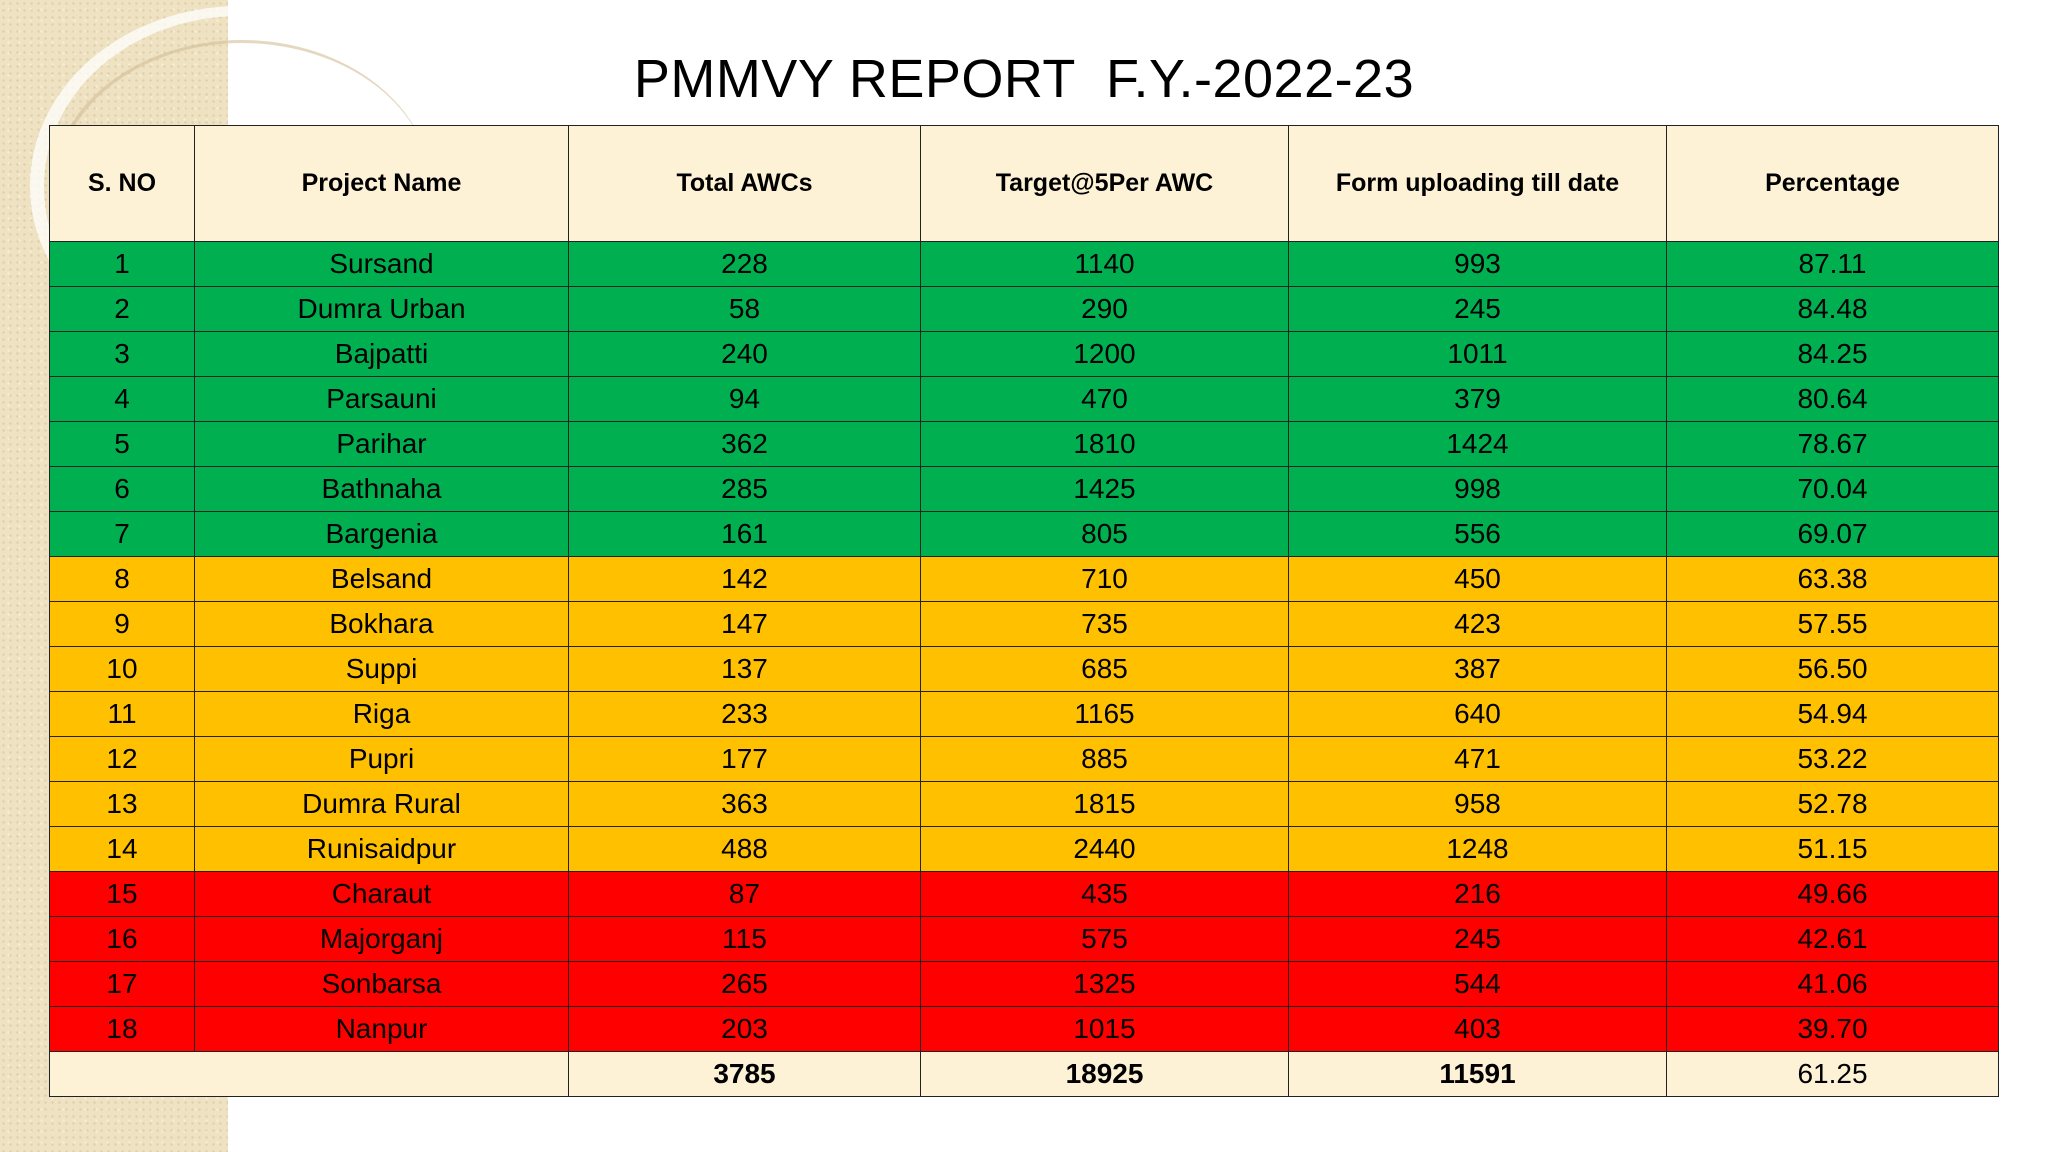 This screenshot has height=1152, width=2048. What do you see at coordinates (122, 759) in the screenshot?
I see `sno-cell: 12` at bounding box center [122, 759].